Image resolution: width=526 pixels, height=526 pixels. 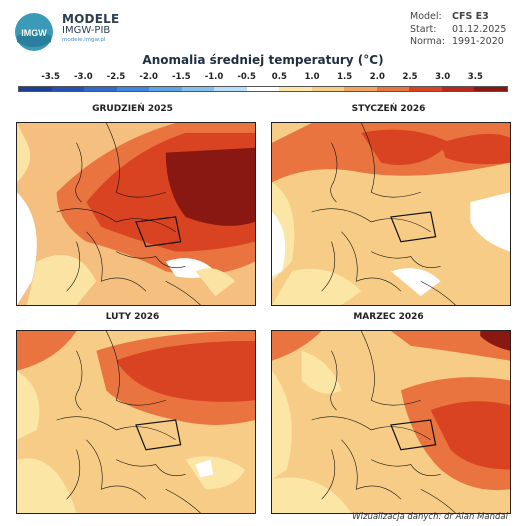 What do you see at coordinates (345, 77) in the screenshot?
I see `legend-tick-label: 1.5` at bounding box center [345, 77].